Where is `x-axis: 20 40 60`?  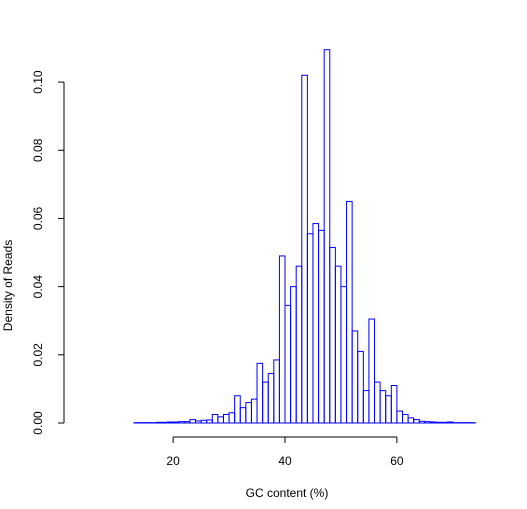
x-axis: 20 40 60 is located at coordinates (285, 452).